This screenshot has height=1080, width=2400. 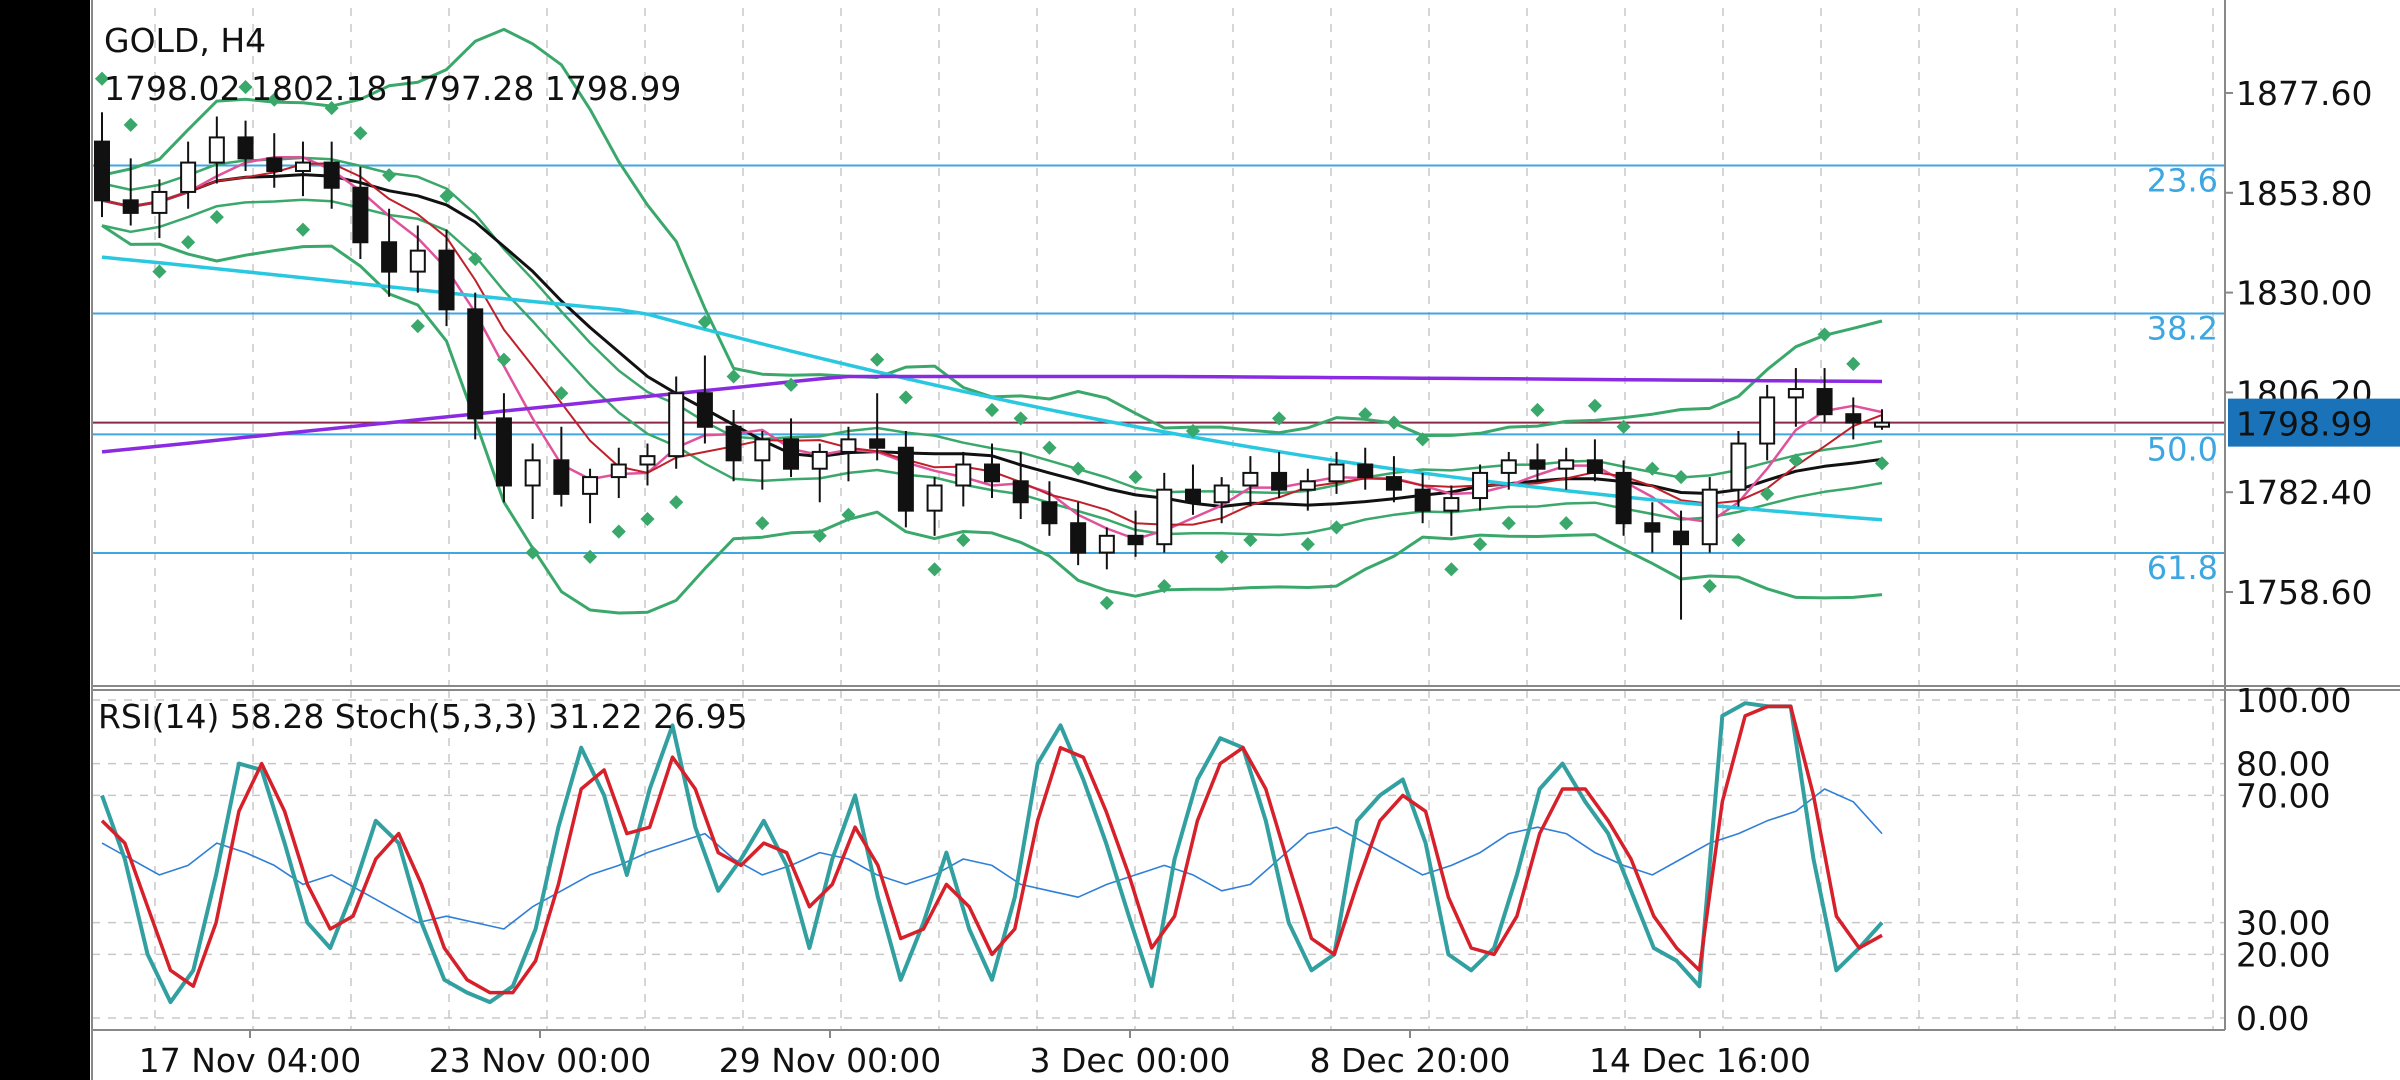 I want to click on fib-label: 38.2, so click(x=2182, y=329).